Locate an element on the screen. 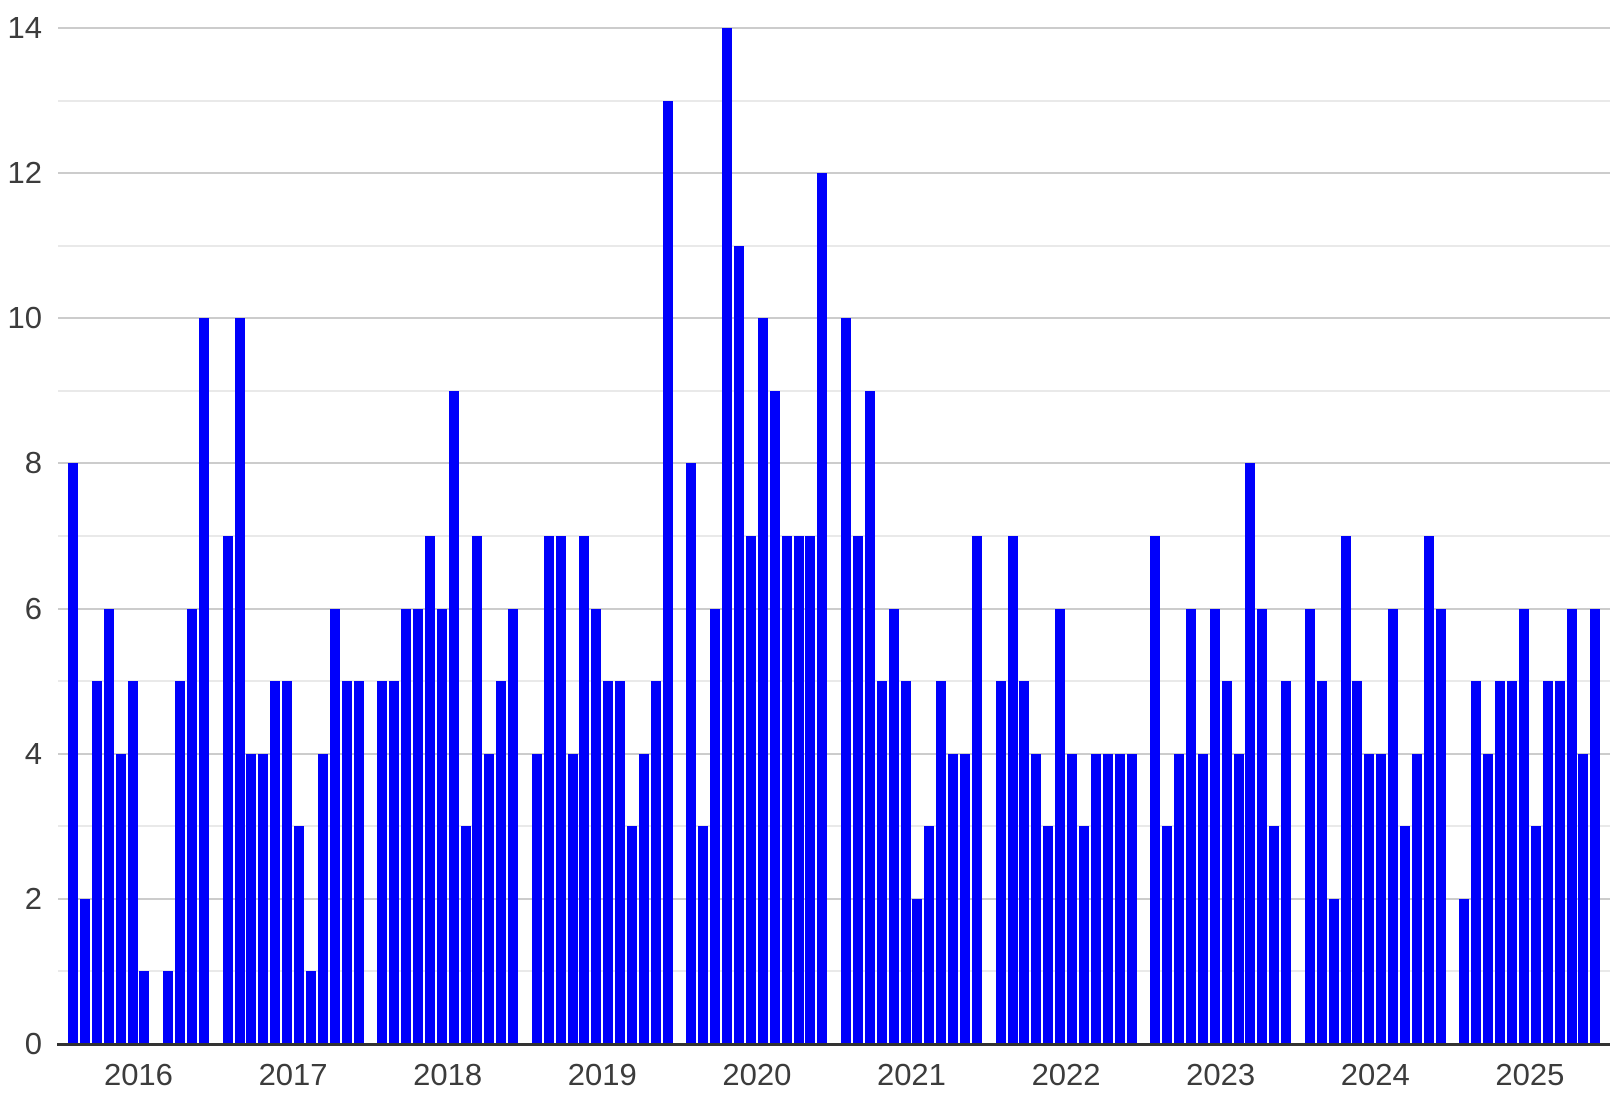 This screenshot has height=1108, width=1610. x-tick-label-2021: 2021 is located at coordinates (911, 1074).